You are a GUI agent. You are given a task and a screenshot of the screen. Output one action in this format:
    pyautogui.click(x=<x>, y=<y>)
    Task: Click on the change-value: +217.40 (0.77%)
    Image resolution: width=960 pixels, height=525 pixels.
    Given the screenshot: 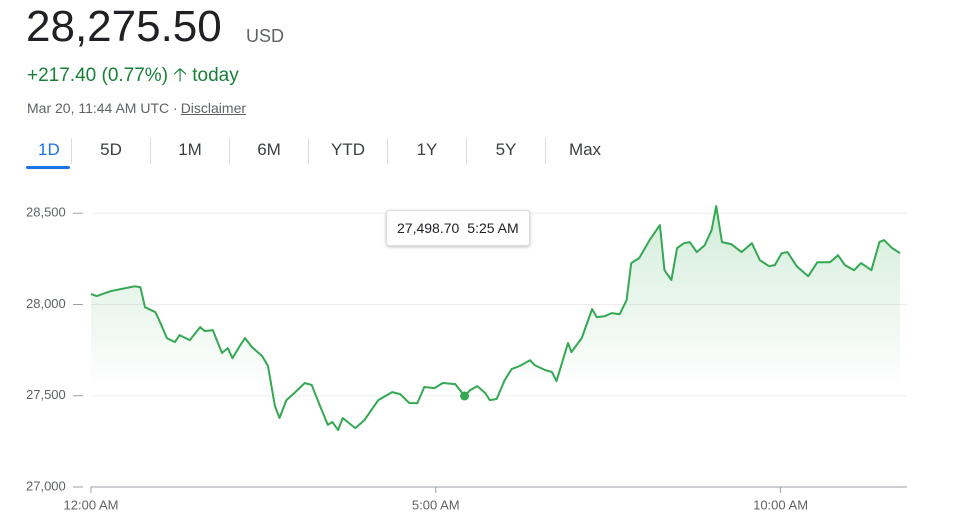 What is the action you would take?
    pyautogui.click(x=98, y=75)
    